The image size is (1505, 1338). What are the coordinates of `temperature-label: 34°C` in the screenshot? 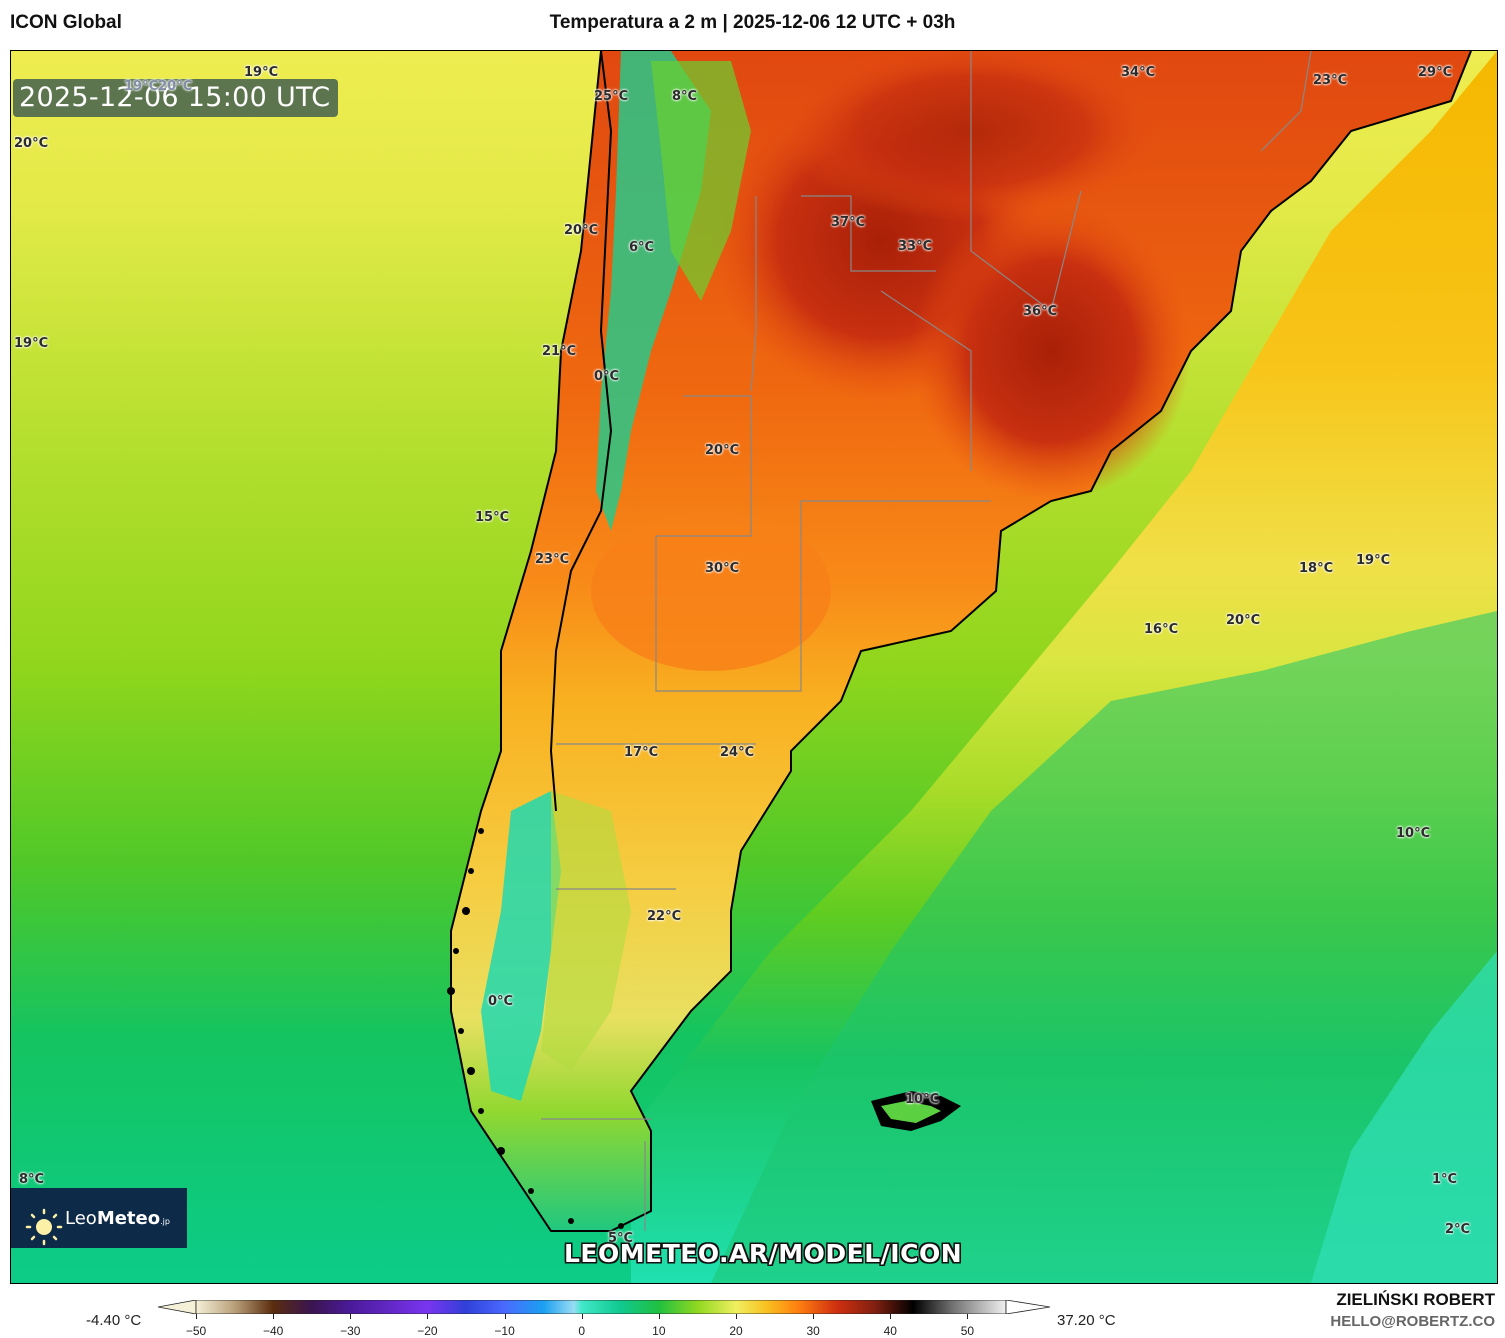 It's located at (1138, 72).